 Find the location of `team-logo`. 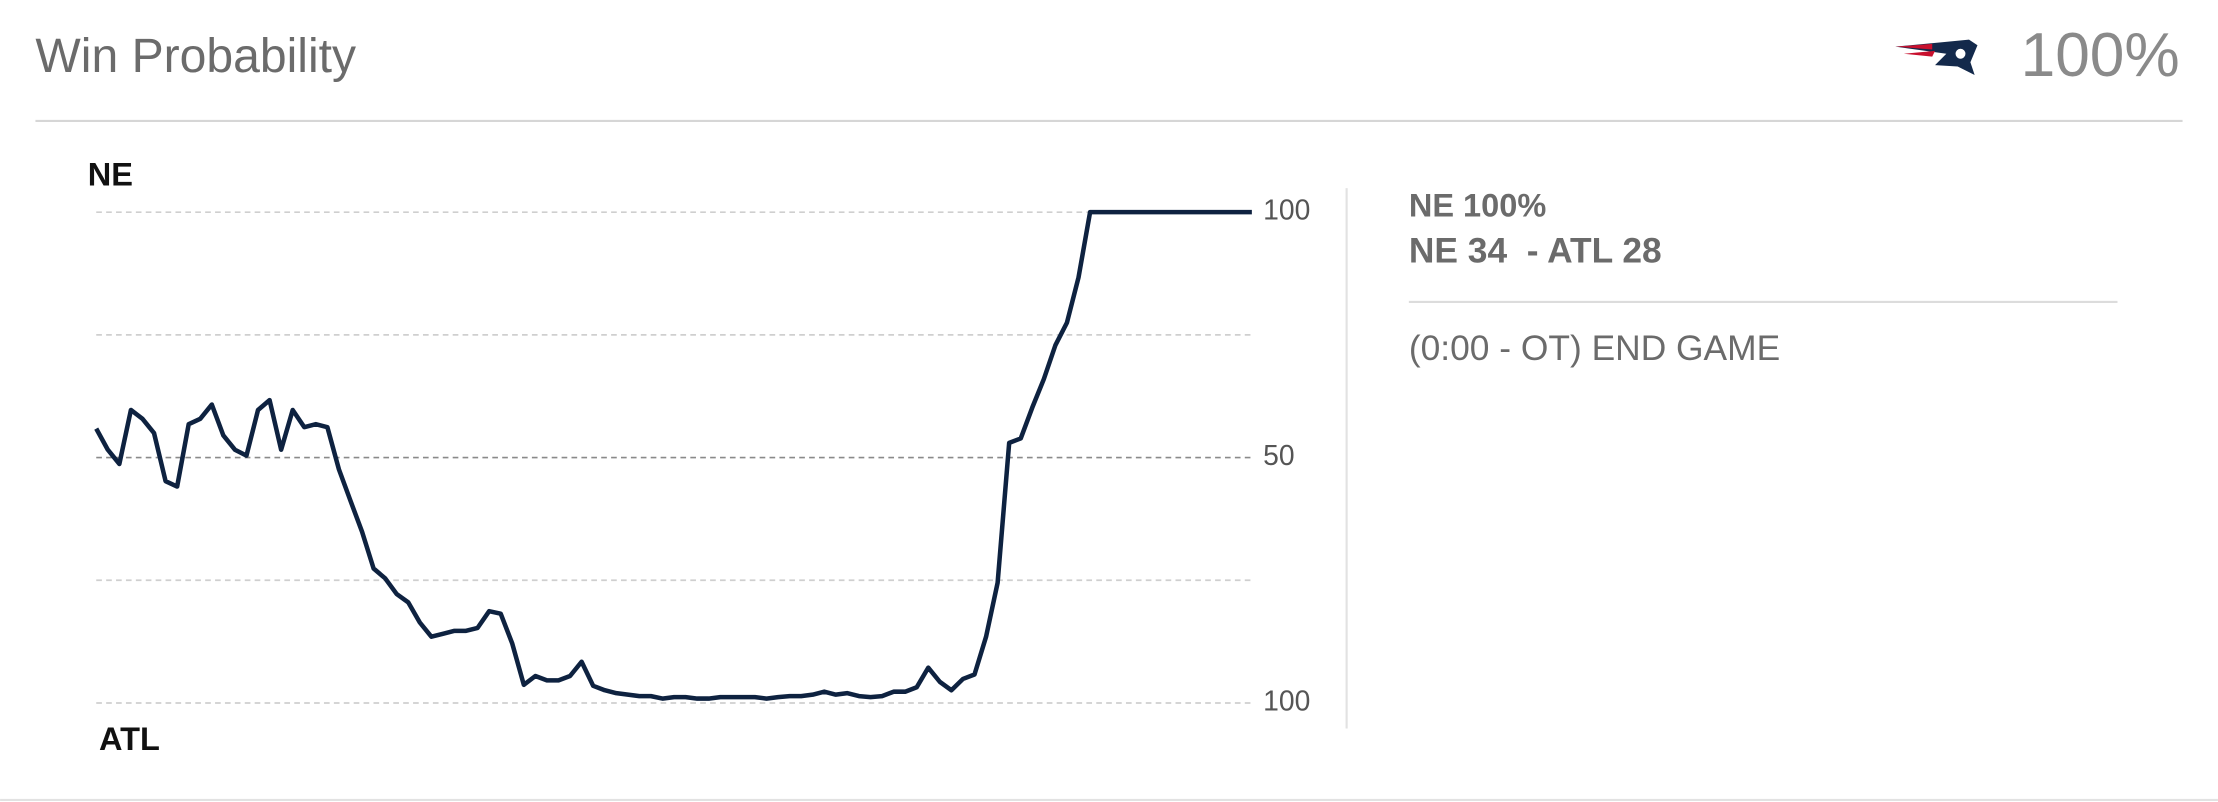

team-logo is located at coordinates (1936, 57).